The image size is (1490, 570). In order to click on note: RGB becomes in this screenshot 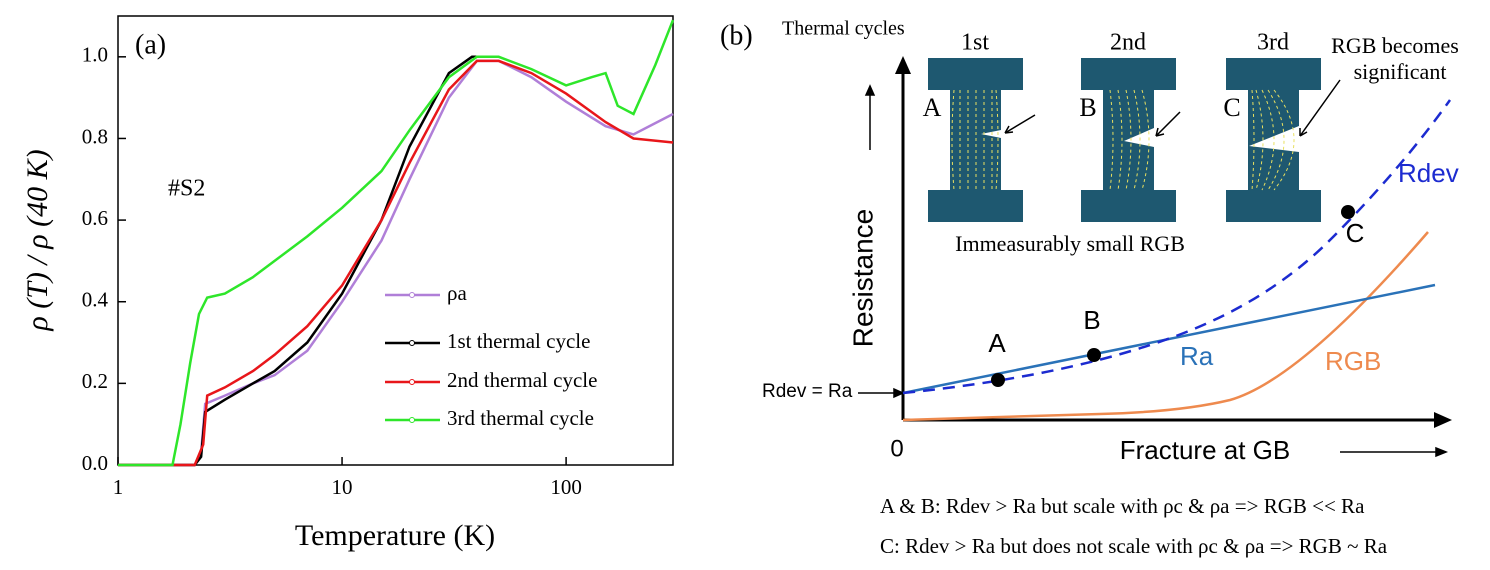, I will do `click(1395, 45)`.